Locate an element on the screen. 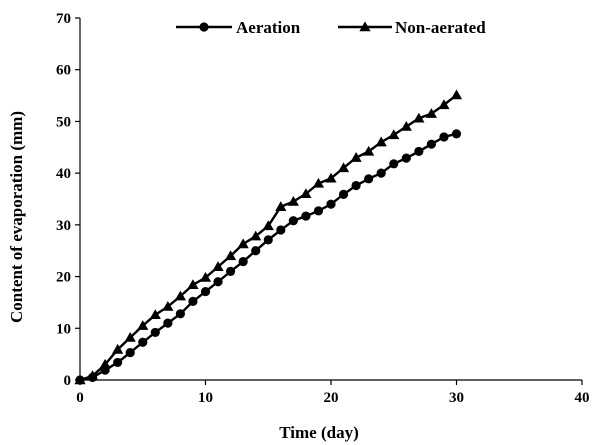  x-tick-label: 20 is located at coordinates (331, 398).